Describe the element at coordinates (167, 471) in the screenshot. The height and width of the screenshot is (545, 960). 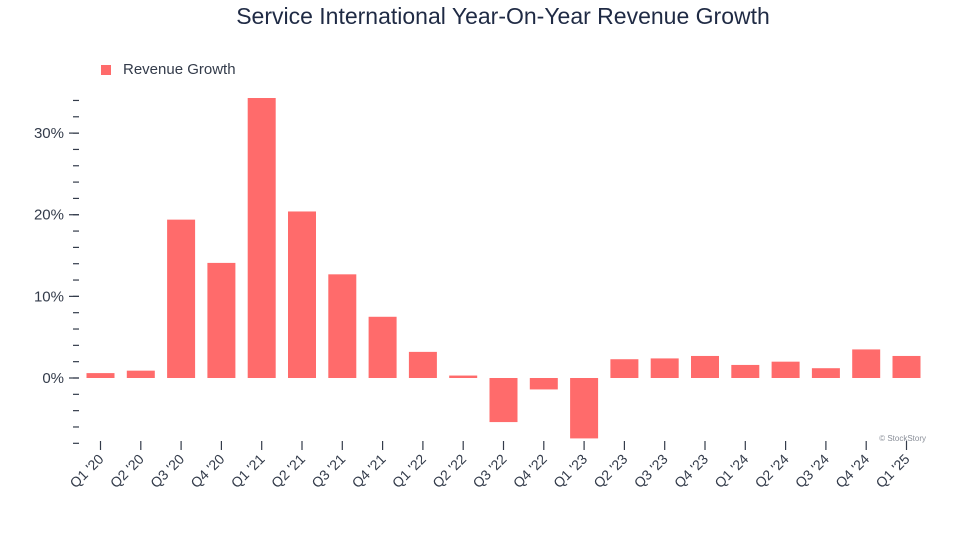
I see `x-tick-label: Q3 '20` at that location.